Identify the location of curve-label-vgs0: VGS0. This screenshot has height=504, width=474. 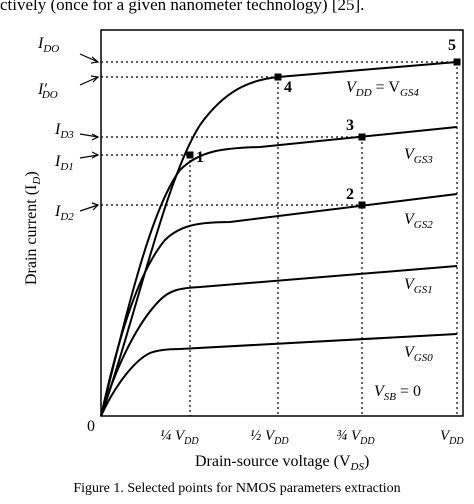
(418, 354).